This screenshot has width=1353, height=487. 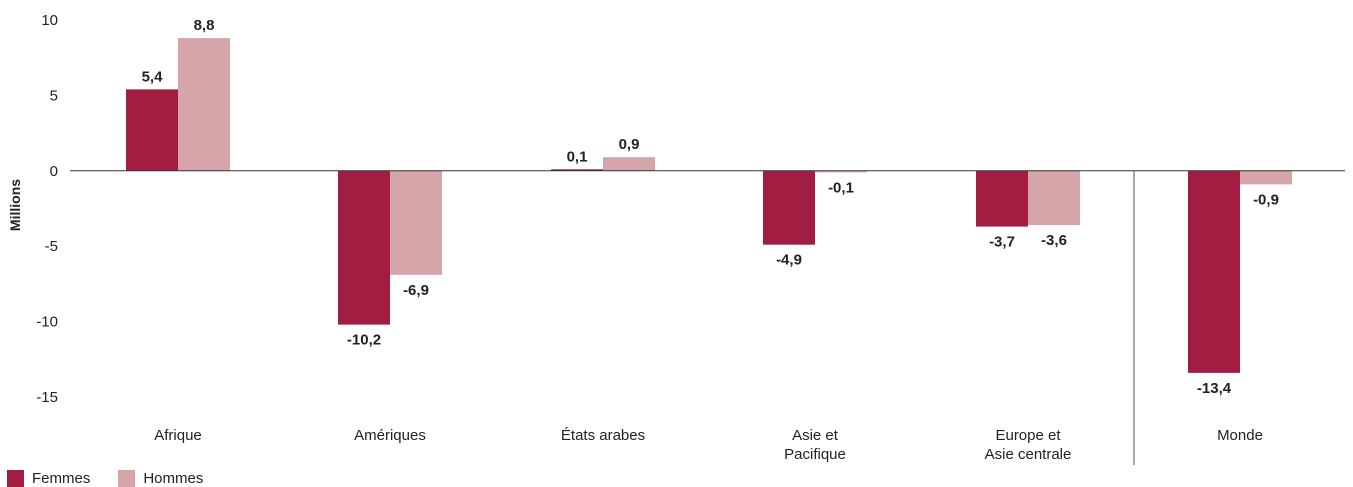 What do you see at coordinates (815, 445) in the screenshot?
I see `category-label: Asie et Pacifique` at bounding box center [815, 445].